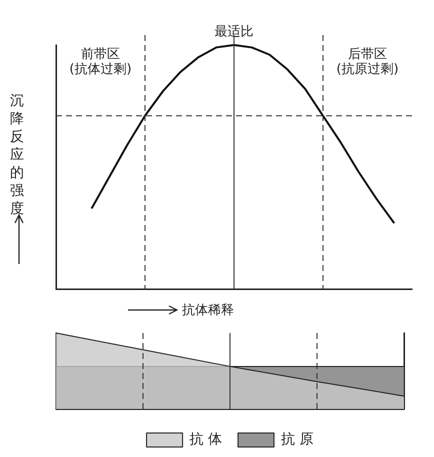  Describe the element at coordinates (367, 54) in the screenshot. I see `annotation: 后带区` at that location.